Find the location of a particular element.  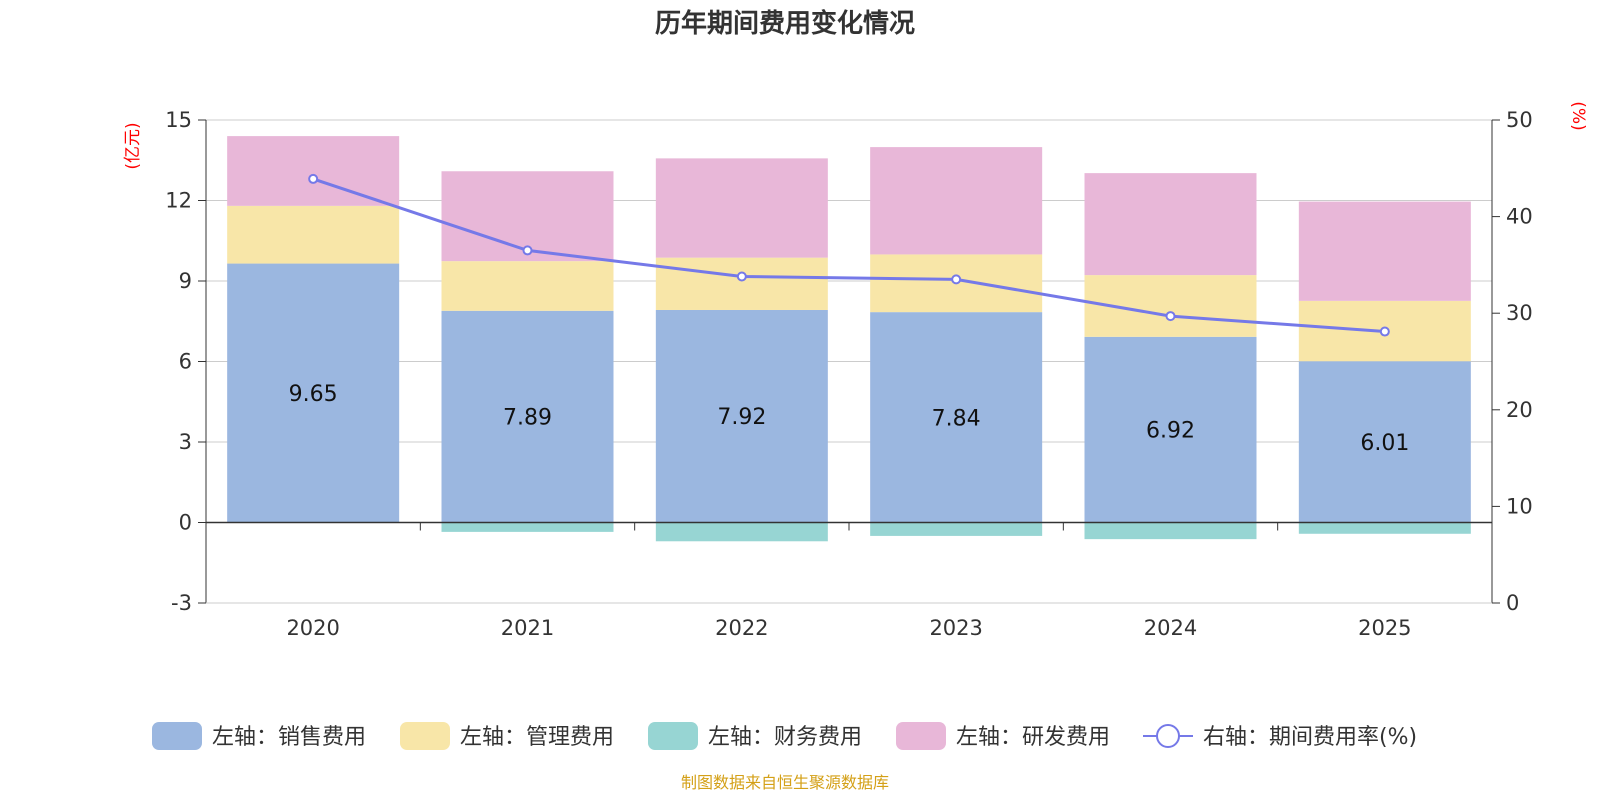

x-axis-tick-label: 2023 is located at coordinates (955, 628).